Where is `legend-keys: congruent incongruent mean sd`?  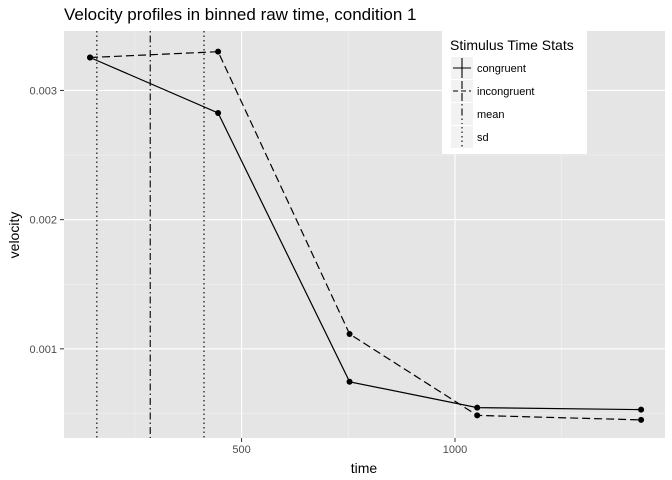
legend-keys: congruent incongruent mean sd is located at coordinates (493, 102).